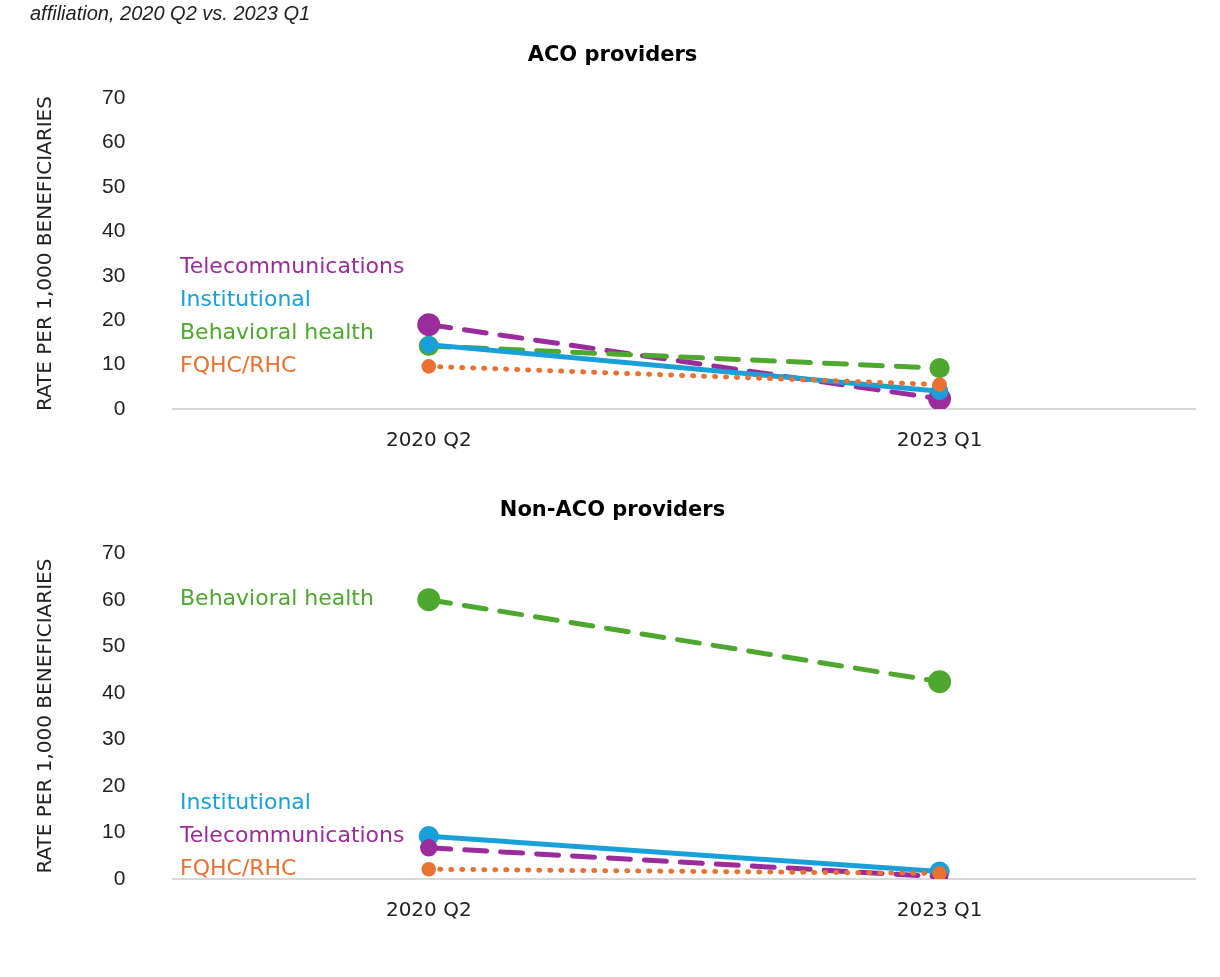  What do you see at coordinates (170, 13) in the screenshot?
I see `text: affiliation, 2020 Q2 vs. 2023 Q1` at bounding box center [170, 13].